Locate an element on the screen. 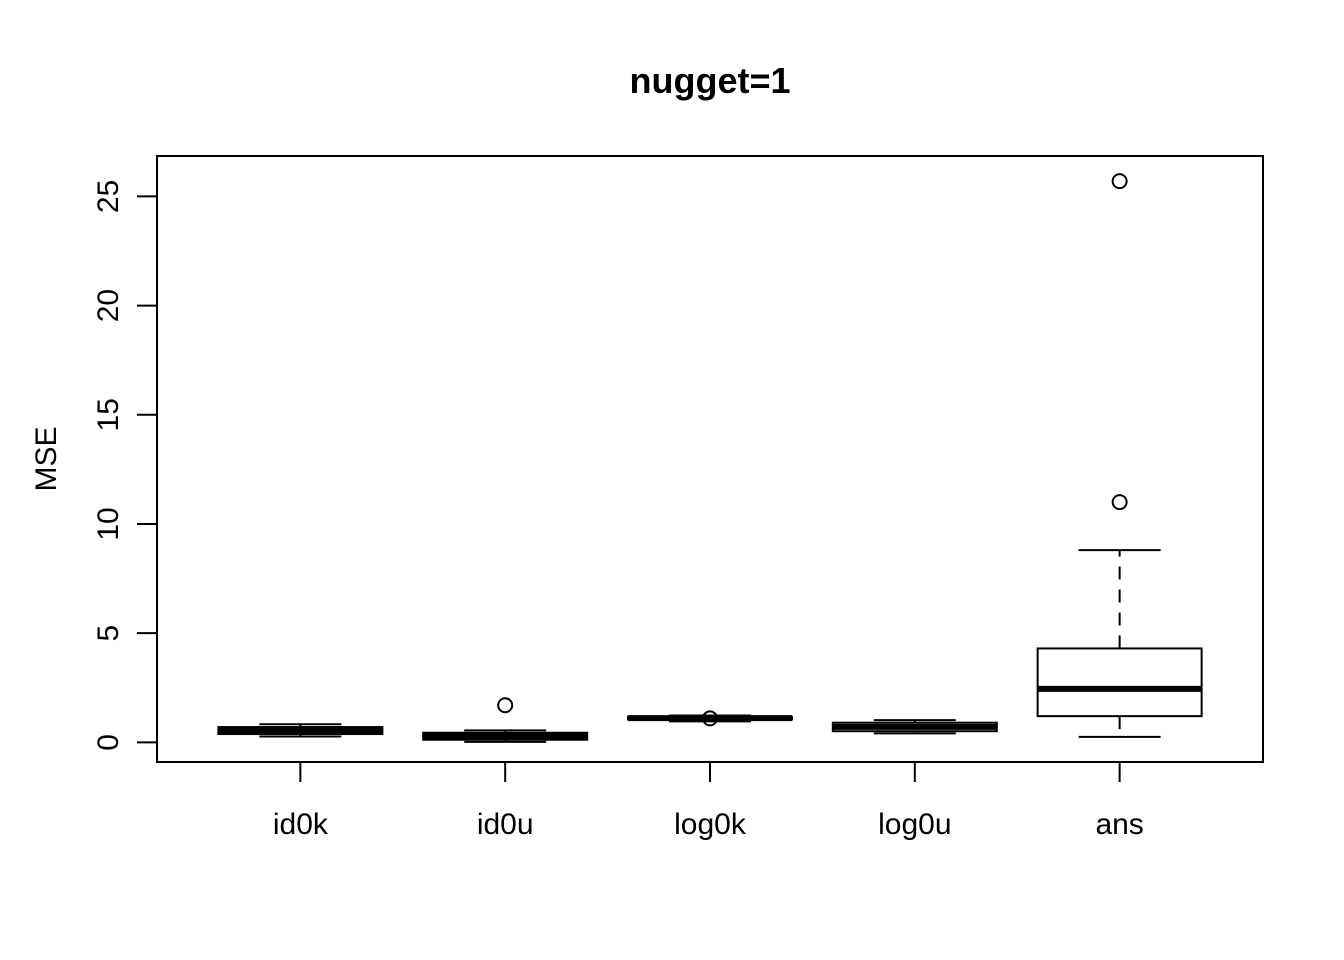 This screenshot has height=960, width=1344. y-tick-label: 20 is located at coordinates (108, 305).